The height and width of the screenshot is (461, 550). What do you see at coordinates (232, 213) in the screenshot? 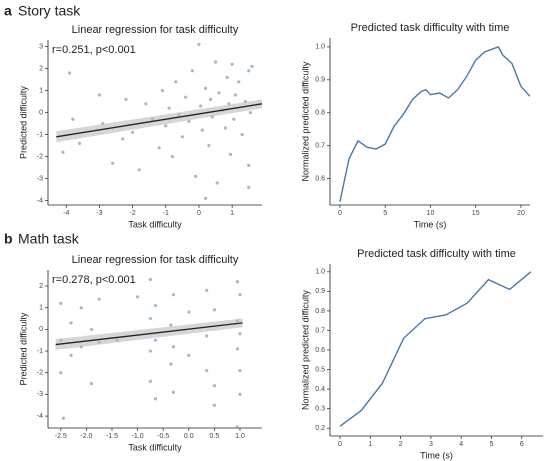
I see `x-tick-label: 1` at bounding box center [232, 213].